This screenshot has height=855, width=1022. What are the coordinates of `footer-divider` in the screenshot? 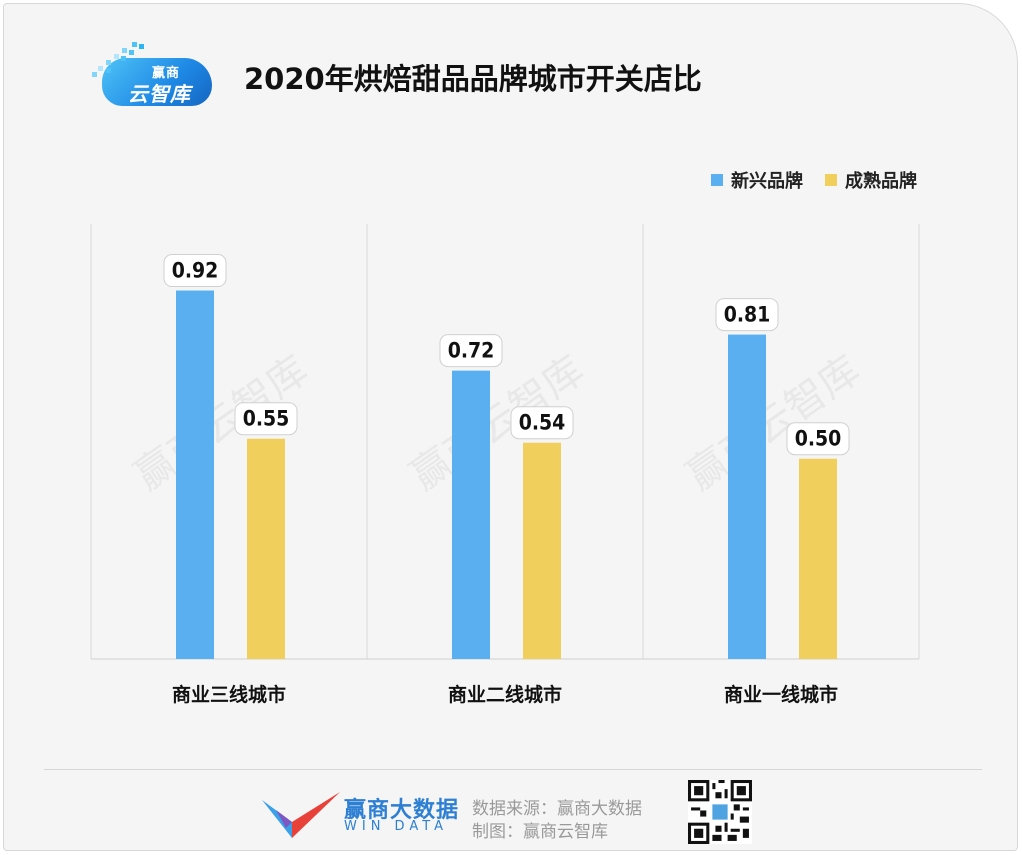 It's located at (513, 769).